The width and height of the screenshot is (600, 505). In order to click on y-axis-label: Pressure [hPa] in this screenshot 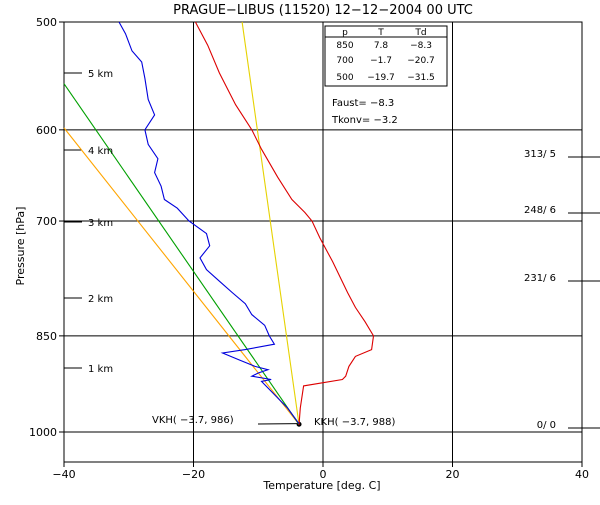, I will do `click(20, 246)`.